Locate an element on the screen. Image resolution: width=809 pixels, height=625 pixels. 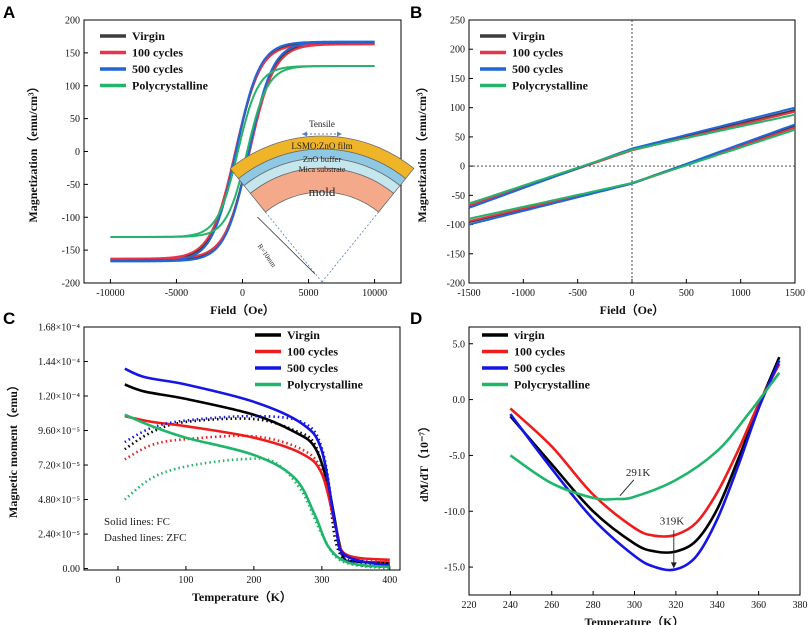
y-tick-label: 1.44×10⁻⁴ is located at coordinates (59, 362).